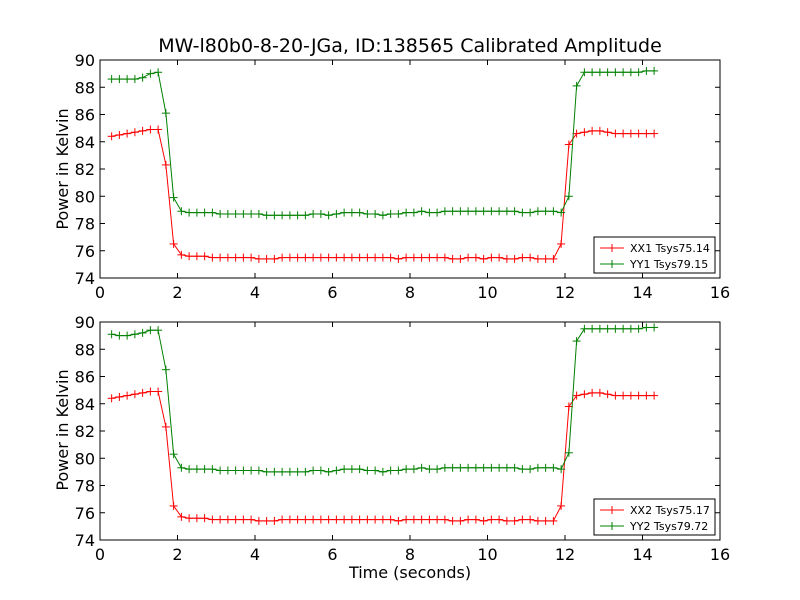  I want to click on bottom-ytick-label: 76, so click(85, 513).